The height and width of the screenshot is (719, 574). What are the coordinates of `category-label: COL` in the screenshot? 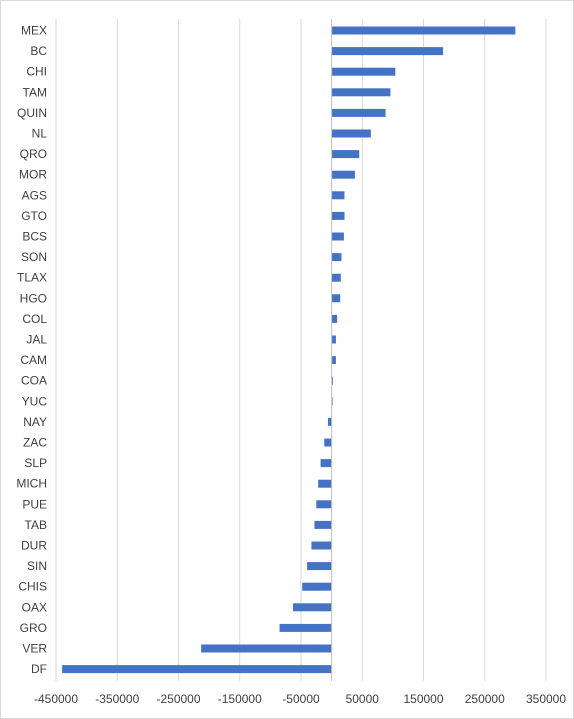 It's located at (34, 319).